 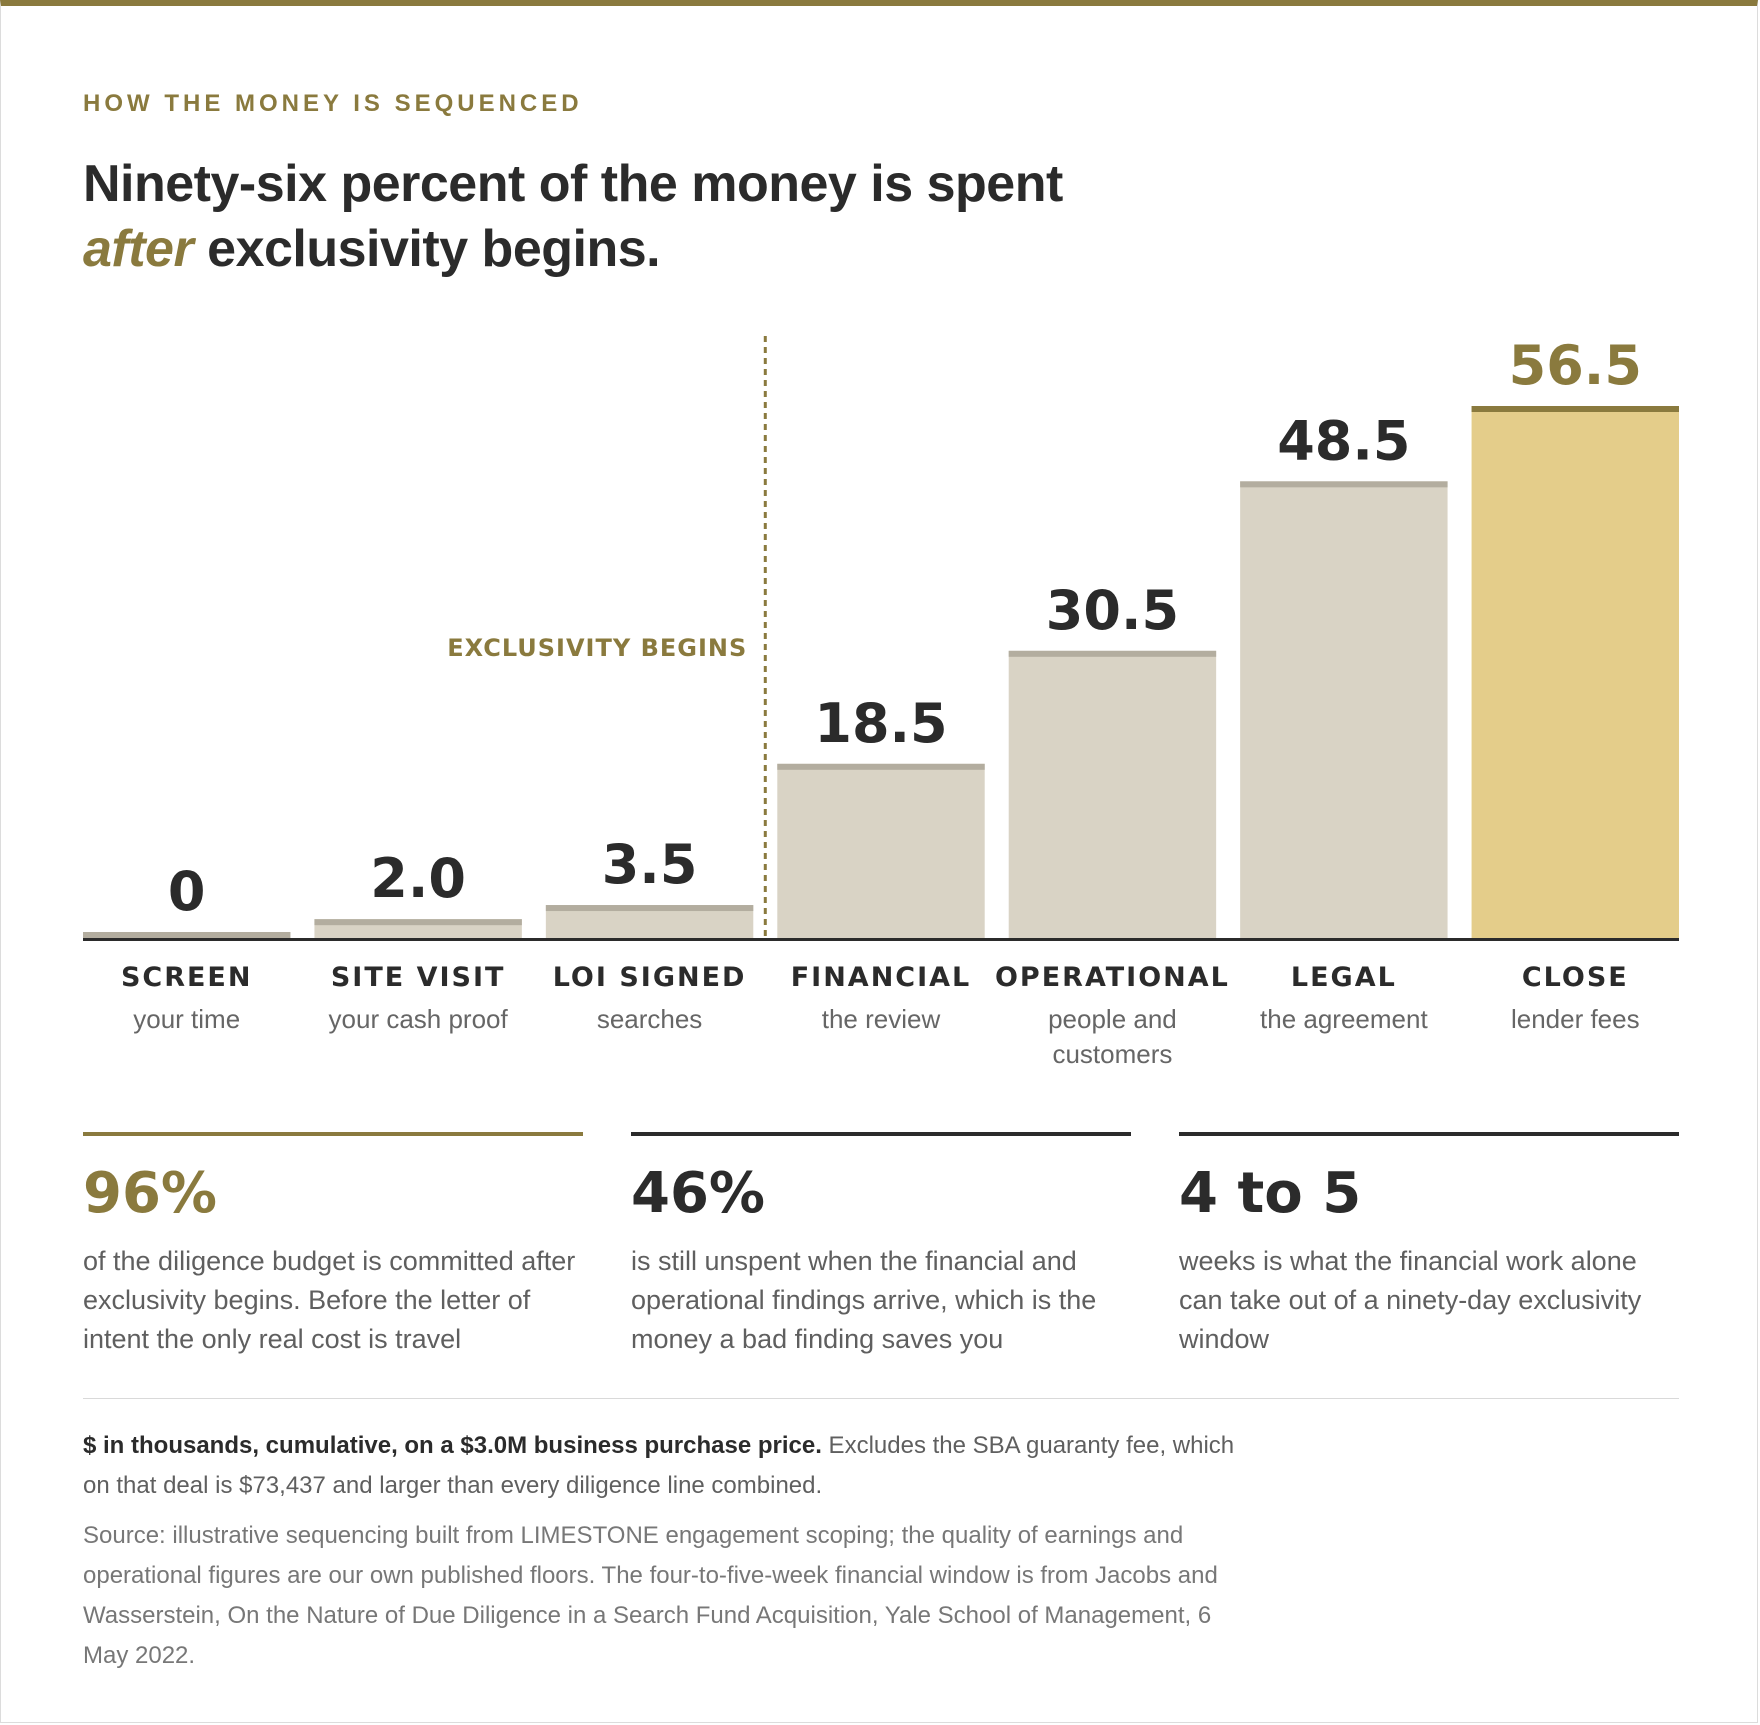 What do you see at coordinates (1344, 977) in the screenshot?
I see `category-label: LEGAL` at bounding box center [1344, 977].